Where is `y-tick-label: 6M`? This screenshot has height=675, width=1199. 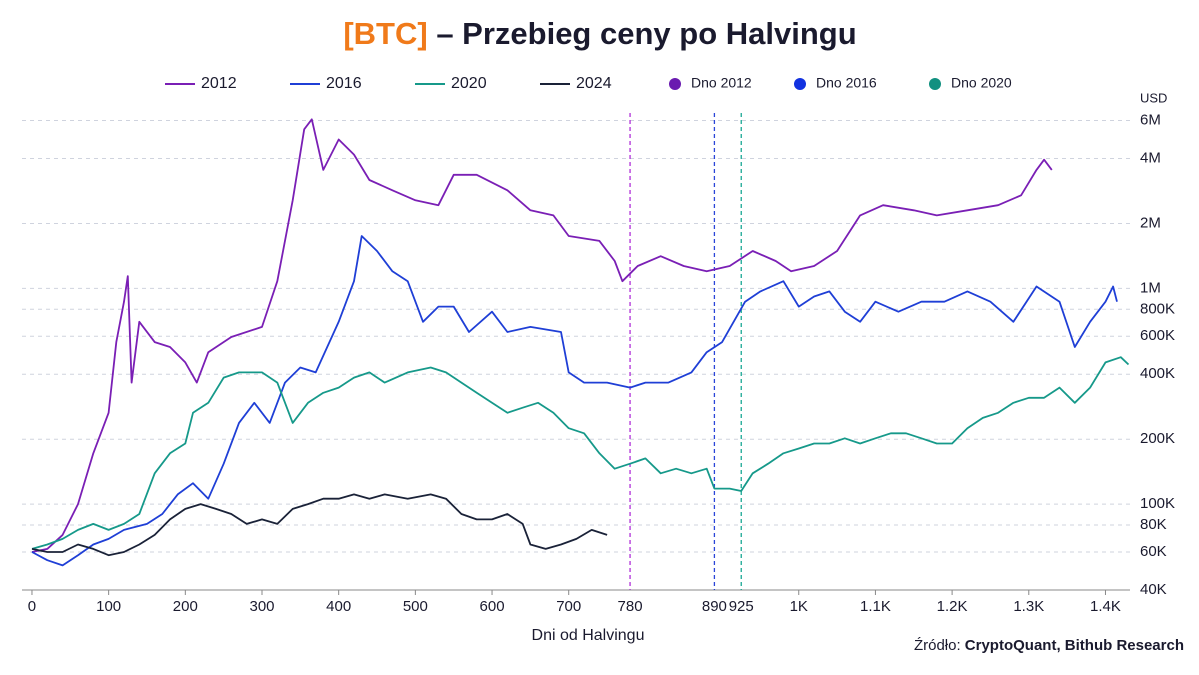 y-tick-label: 6M is located at coordinates (1150, 119).